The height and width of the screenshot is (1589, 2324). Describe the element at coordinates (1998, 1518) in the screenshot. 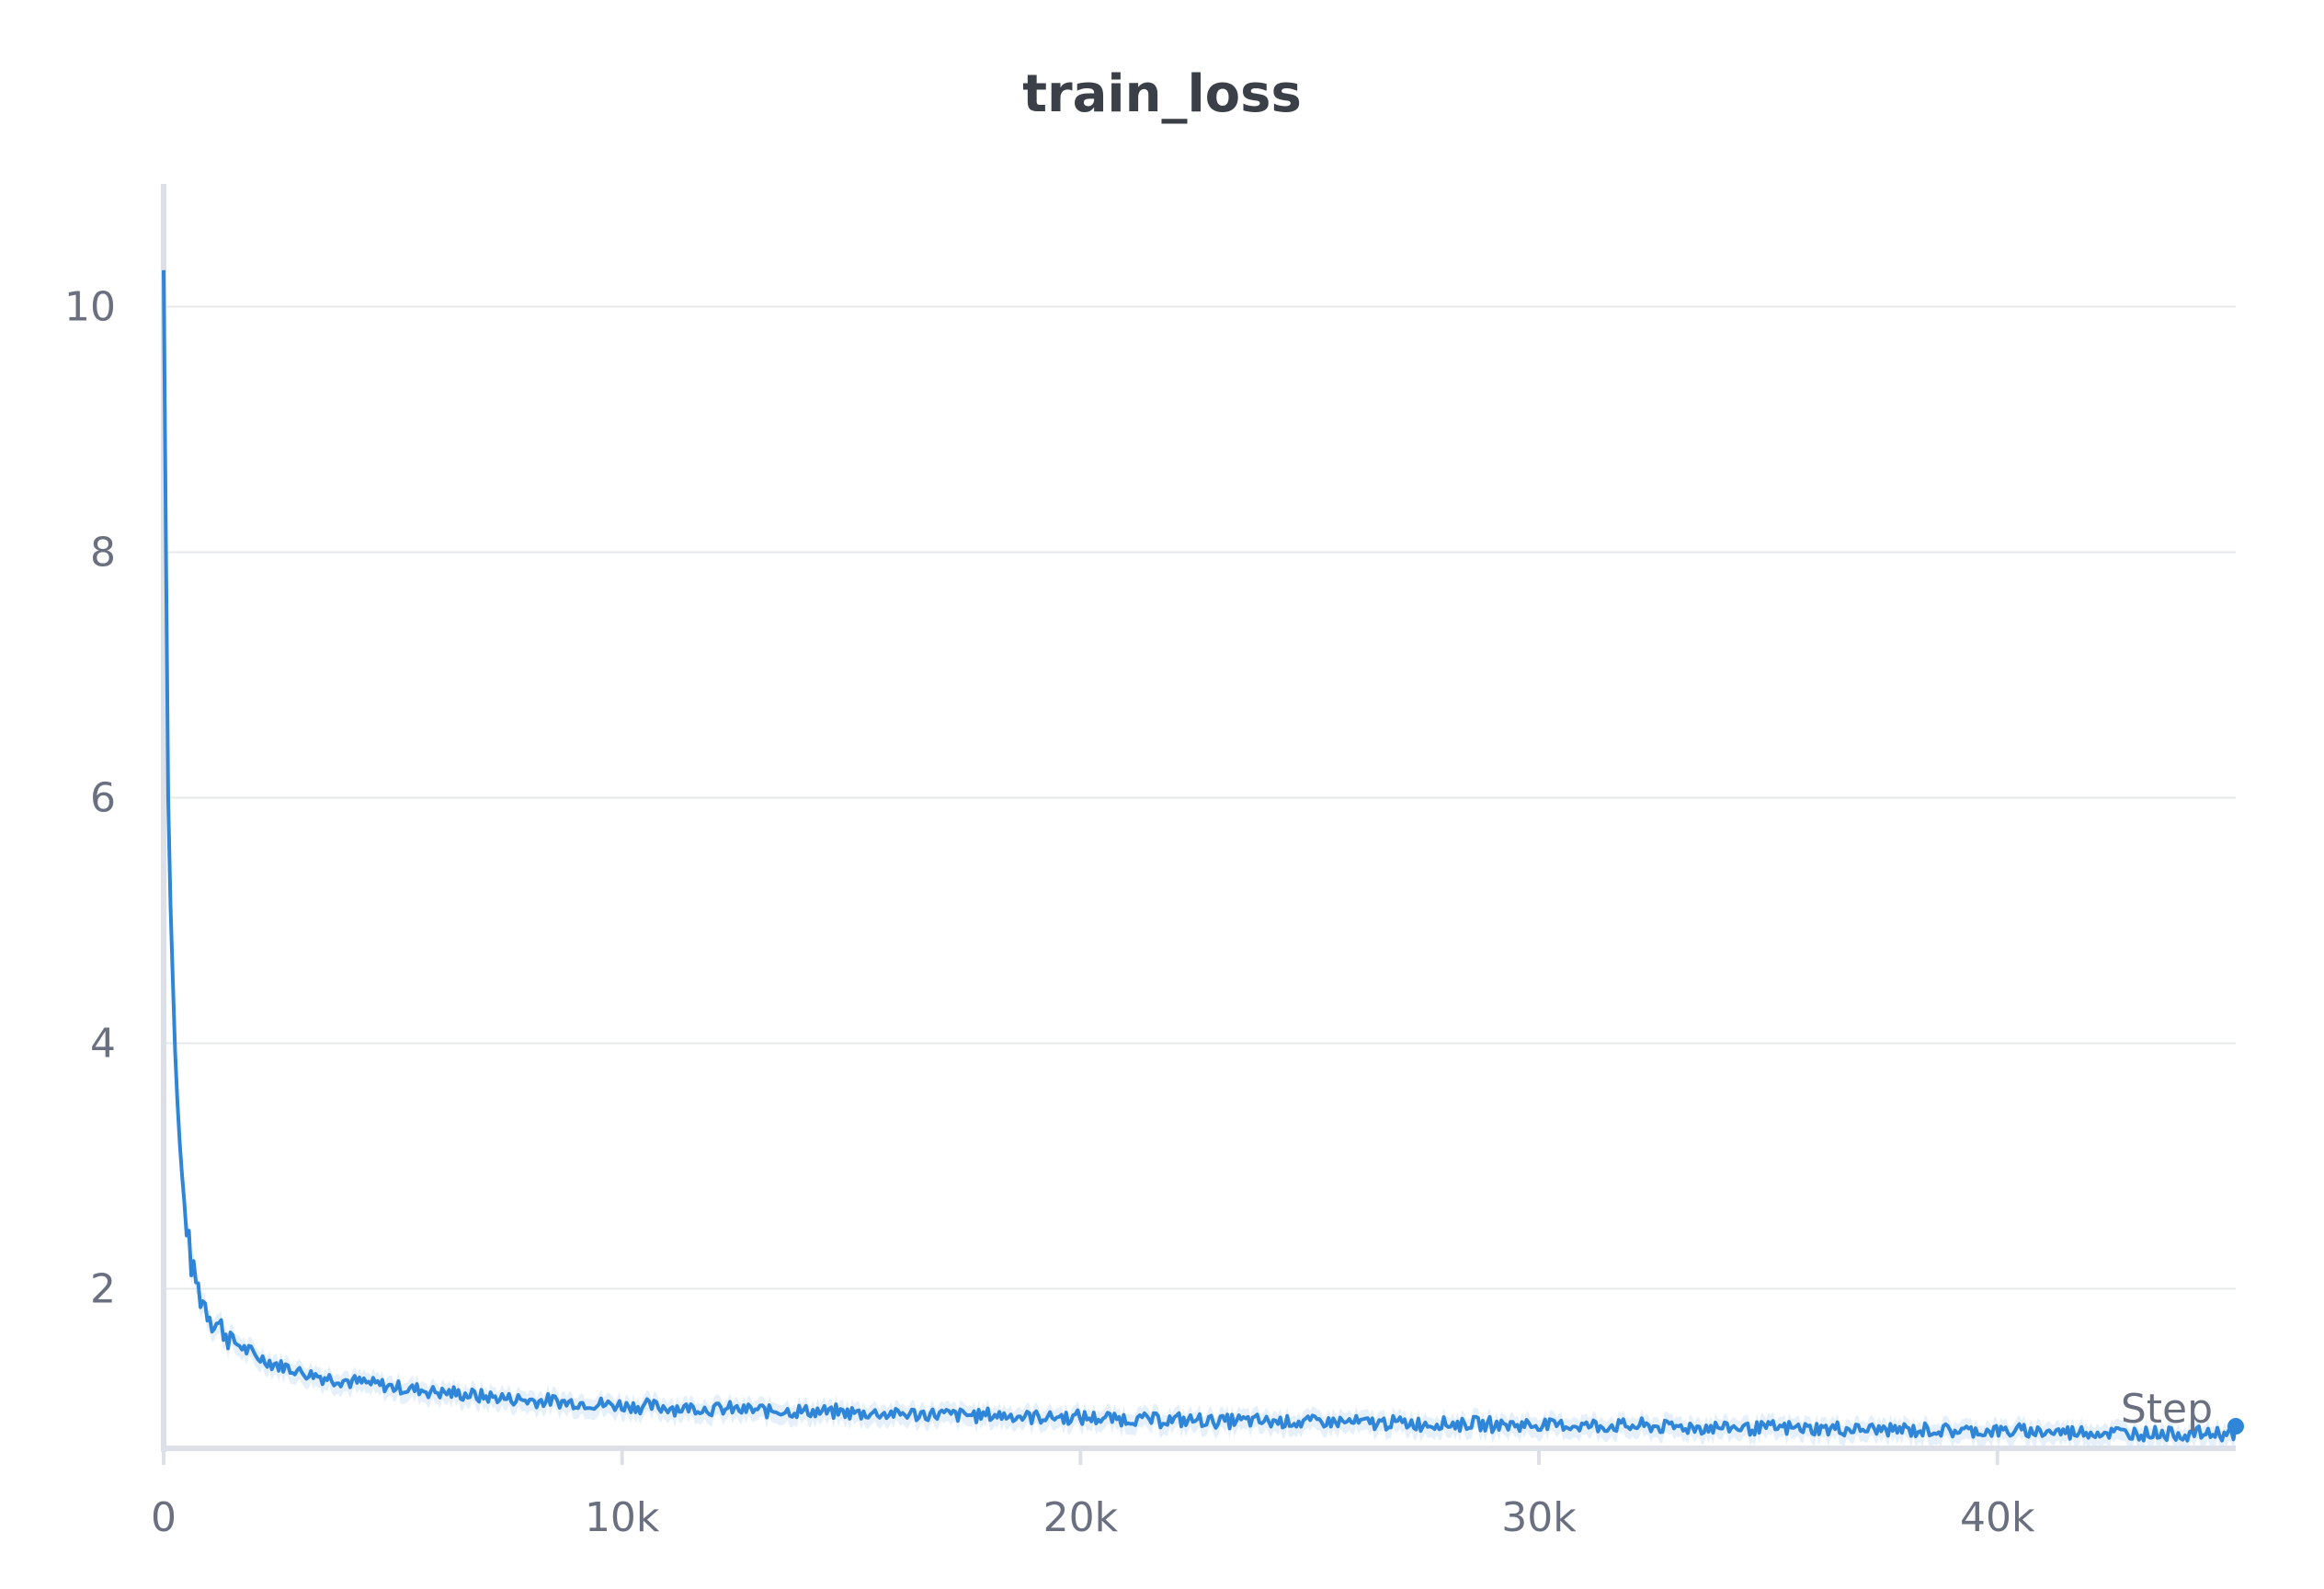

I see `x-tick-label: 40k` at that location.